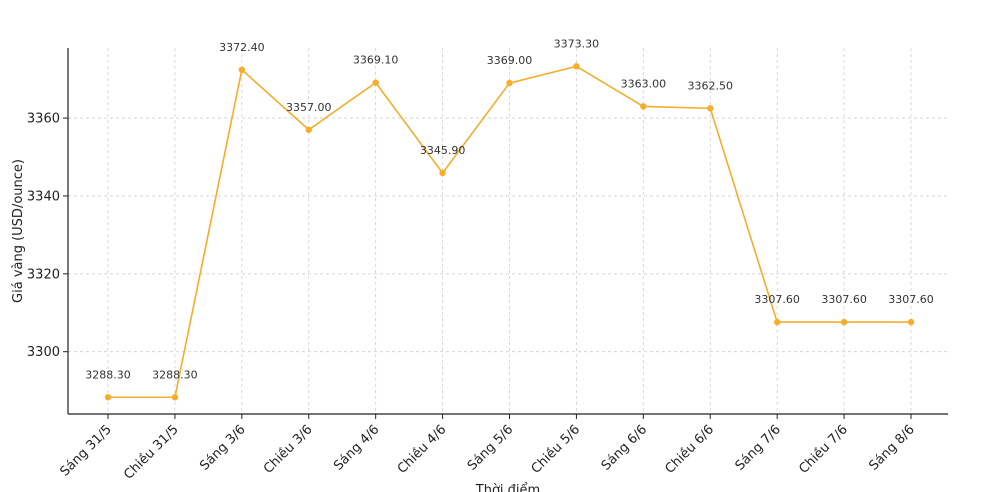 This screenshot has height=492, width=984. Describe the element at coordinates (43, 119) in the screenshot. I see `y-tick-label: 3360` at that location.